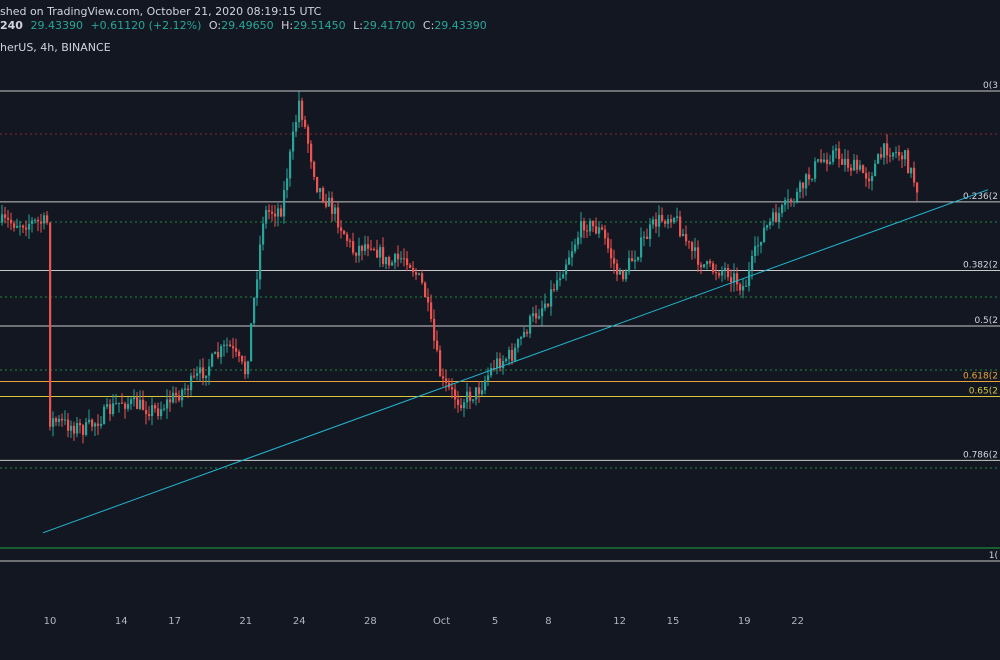 This screenshot has width=1000, height=660. What do you see at coordinates (980, 455) in the screenshot?
I see `fib-label-6: 0.786(2` at bounding box center [980, 455].